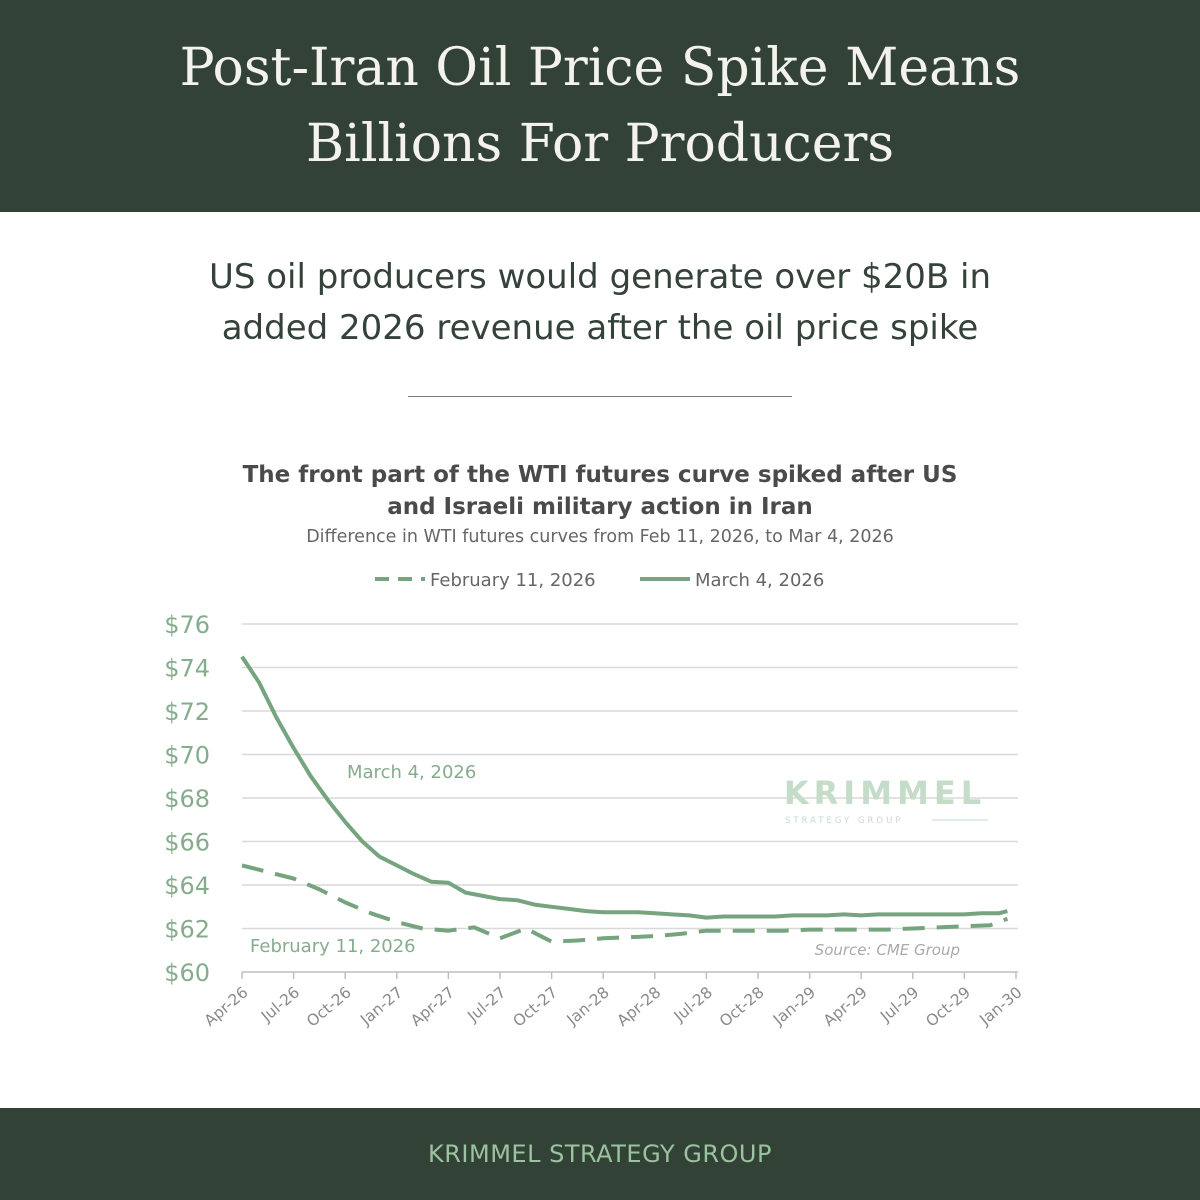 The height and width of the screenshot is (1200, 1200). I want to click on legend-label-mar: March 4, 2026, so click(759, 580).